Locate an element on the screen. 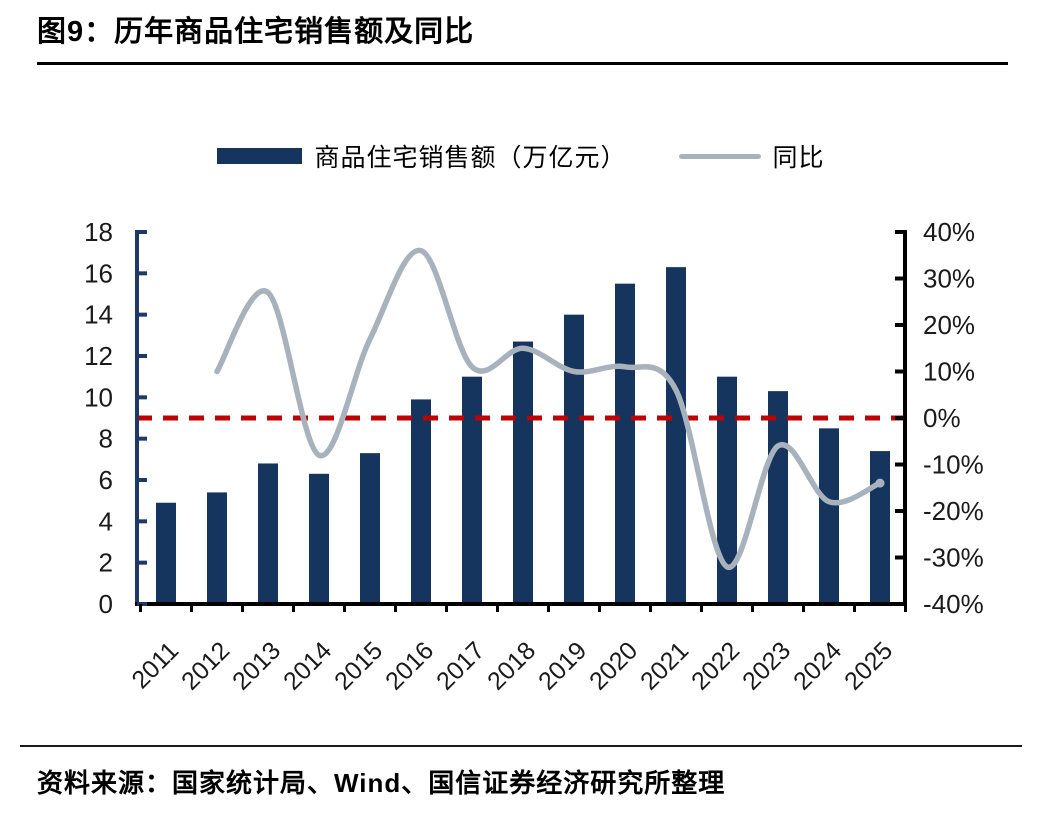  left-axis-label: 6 is located at coordinates (106, 480).